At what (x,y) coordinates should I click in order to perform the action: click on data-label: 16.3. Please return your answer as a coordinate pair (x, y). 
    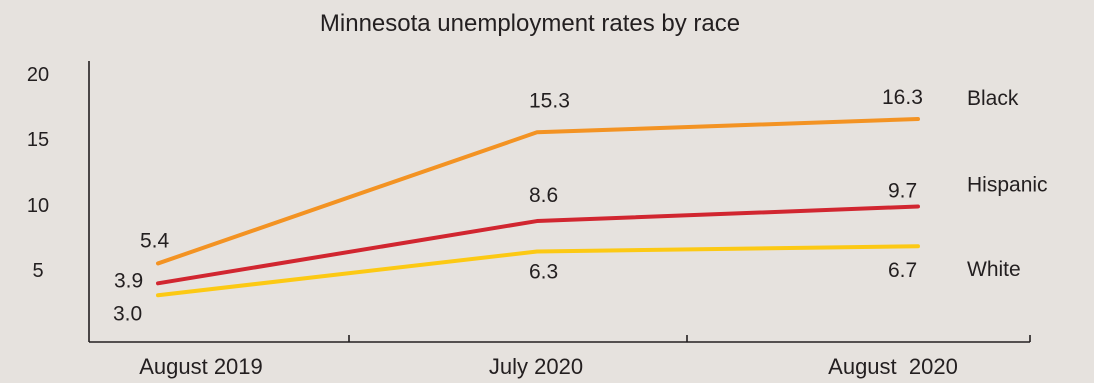
    Looking at the image, I should click on (902, 97).